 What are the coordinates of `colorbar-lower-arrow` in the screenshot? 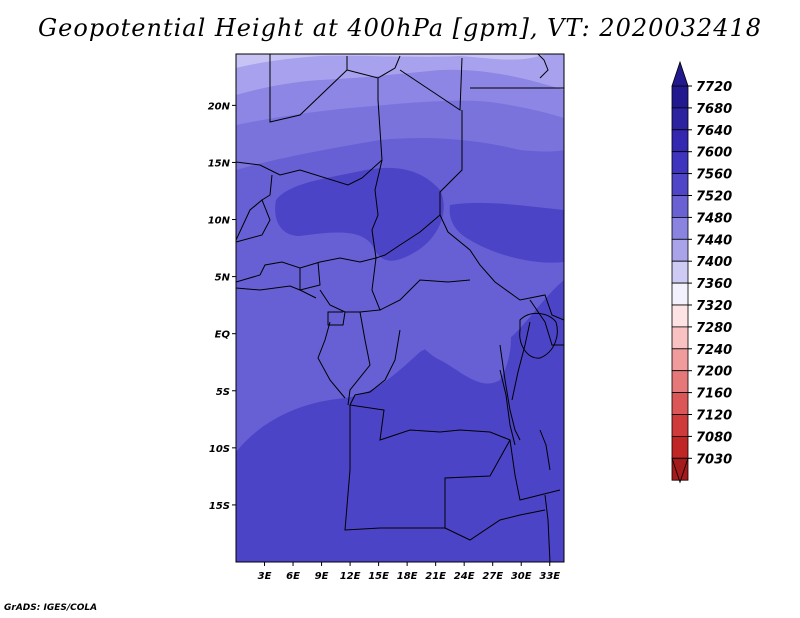 It's located at (680, 470).